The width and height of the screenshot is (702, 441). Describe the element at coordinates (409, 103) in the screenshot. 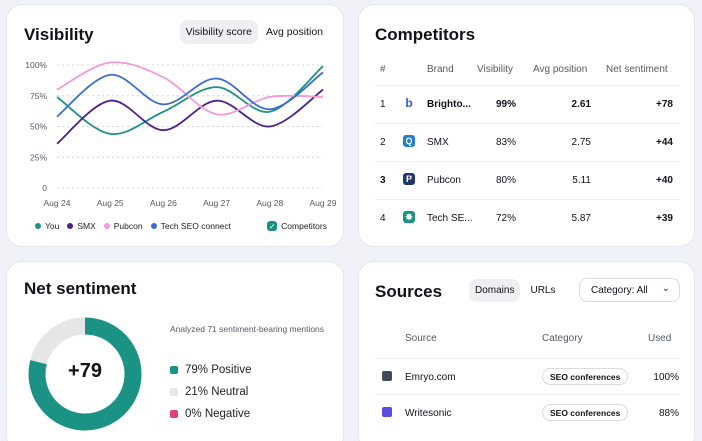

I see `brand-logo-icon: b` at that location.